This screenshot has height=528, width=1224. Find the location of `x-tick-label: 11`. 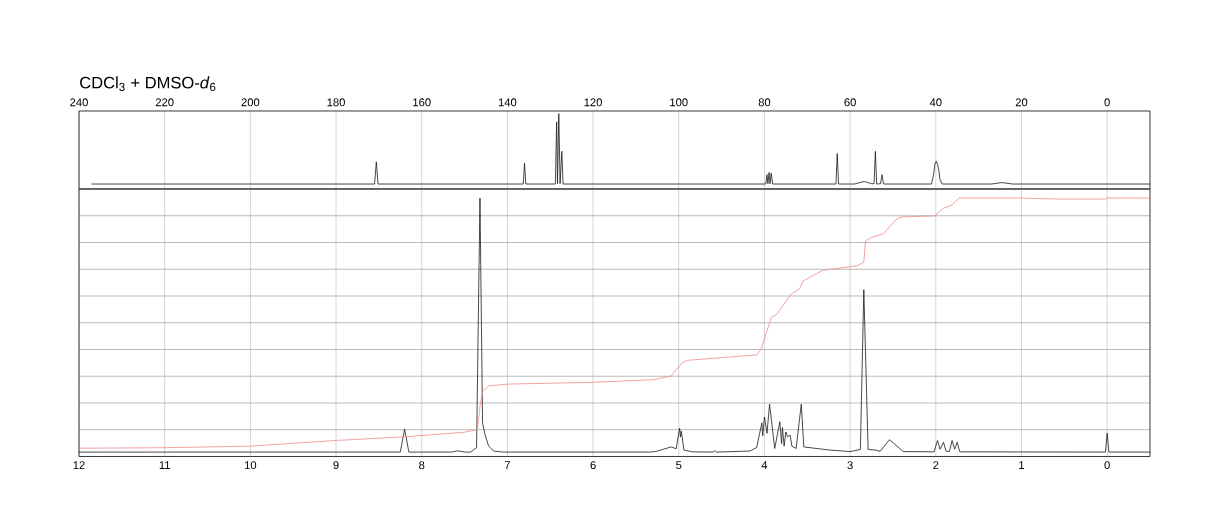

x-tick-label: 11 is located at coordinates (164, 465).